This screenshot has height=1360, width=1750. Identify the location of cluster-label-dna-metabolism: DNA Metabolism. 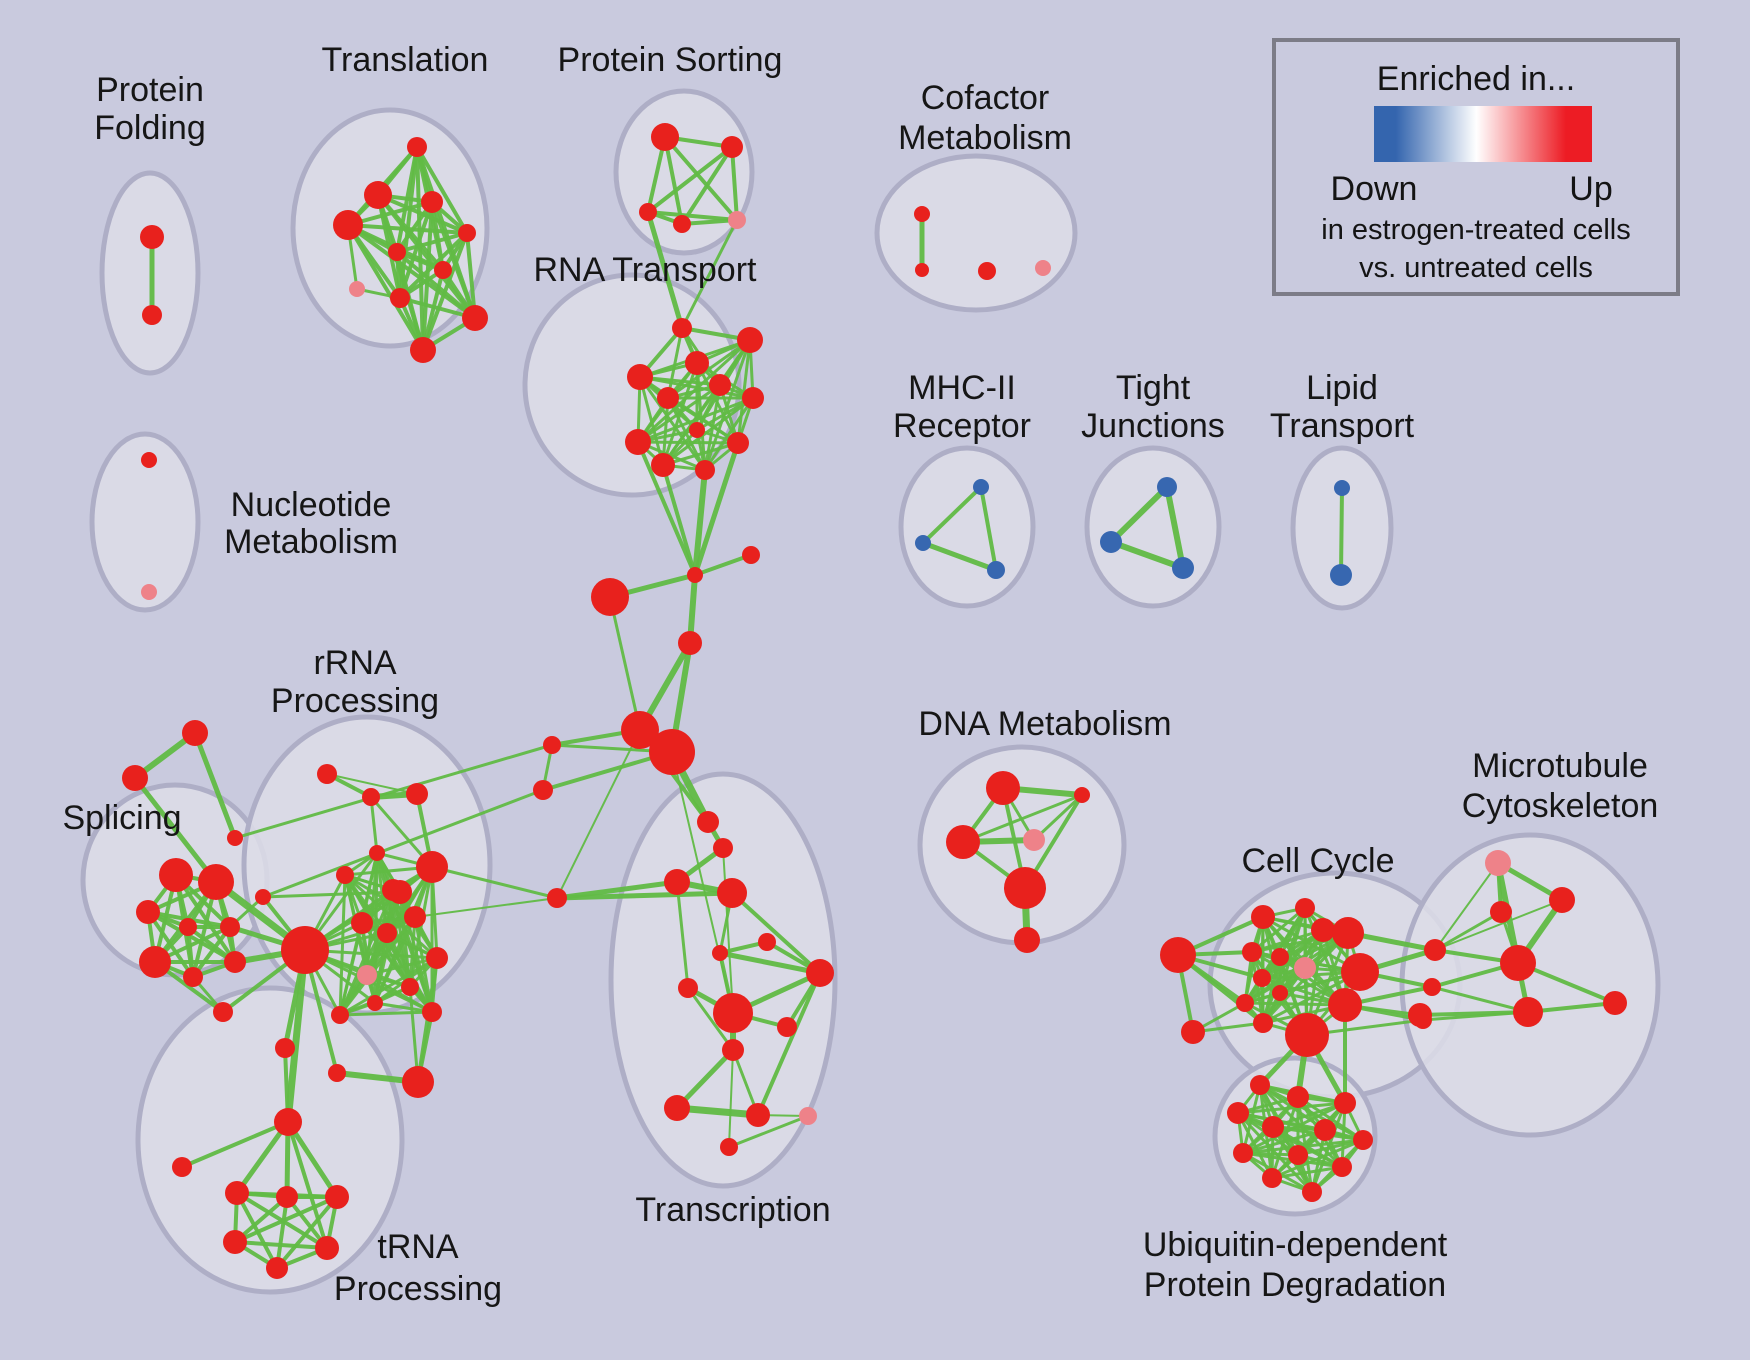
(1044, 724).